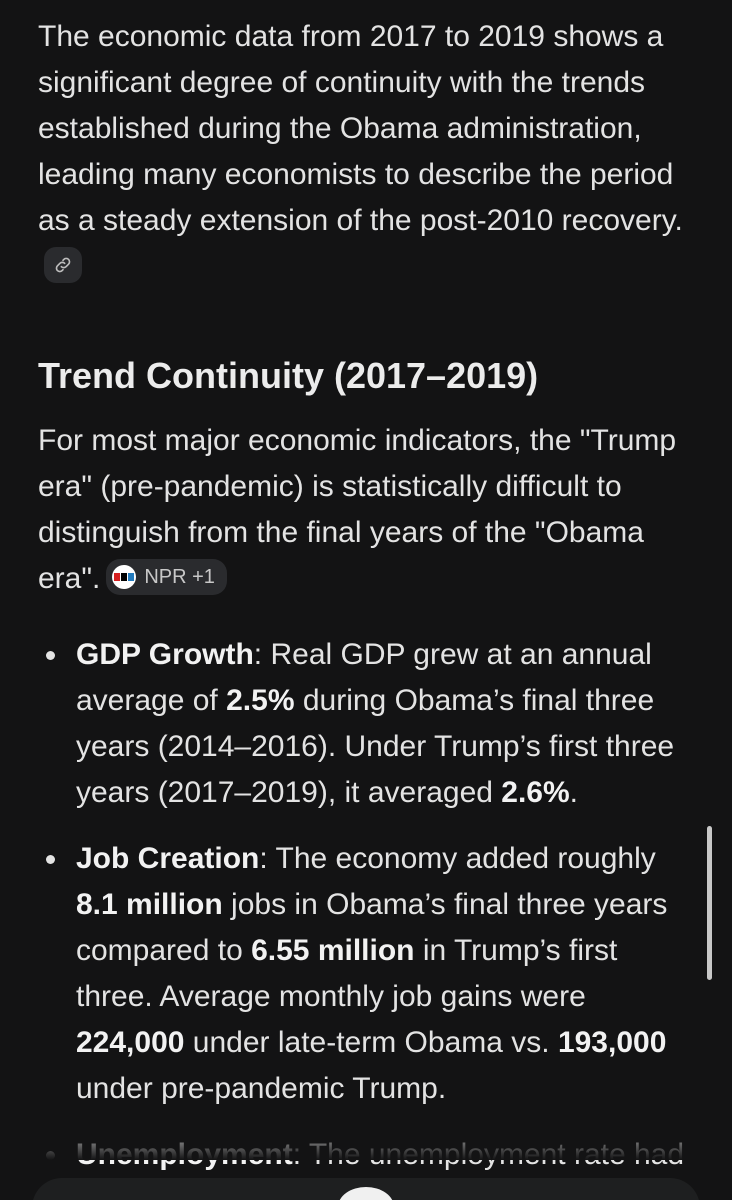 The image size is (732, 1200). What do you see at coordinates (149, 904) in the screenshot?
I see `bullet-emphasis: 8.1 million` at bounding box center [149, 904].